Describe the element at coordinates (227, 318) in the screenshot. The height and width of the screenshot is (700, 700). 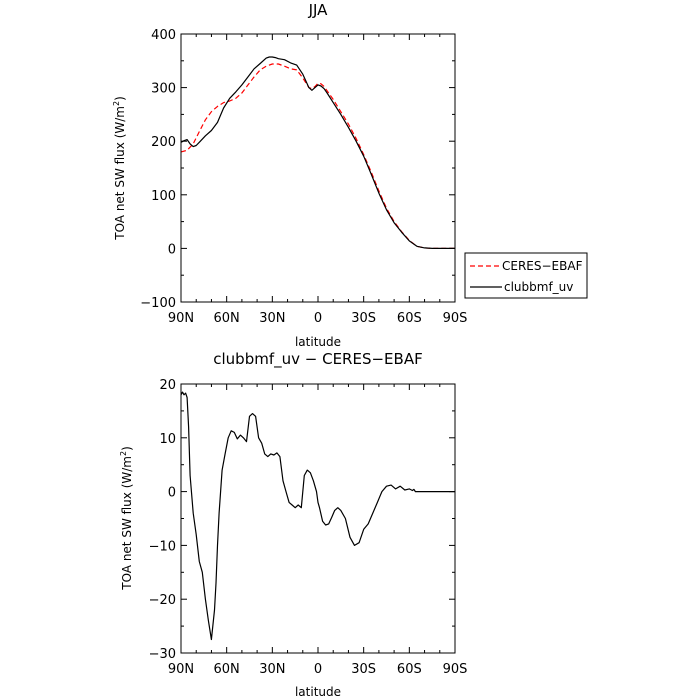
I see `panel-top-x-tick-label: 60N` at that location.